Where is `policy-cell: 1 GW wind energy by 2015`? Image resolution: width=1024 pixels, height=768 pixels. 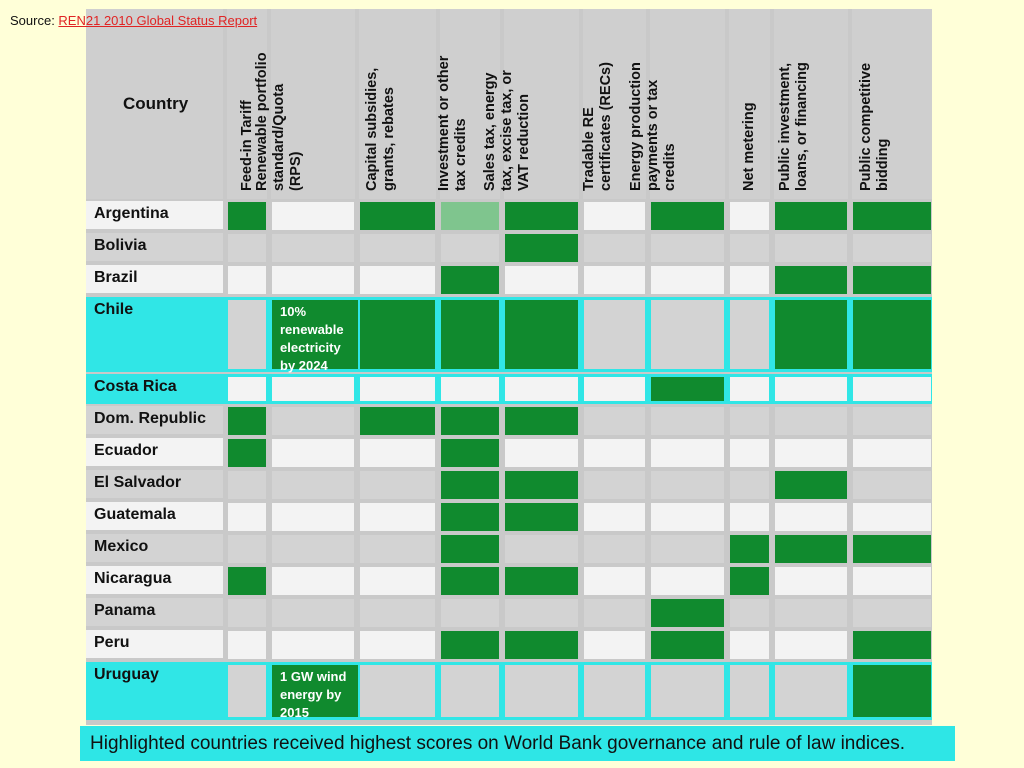 policy-cell: 1 GW wind energy by 2015 is located at coordinates (315, 692).